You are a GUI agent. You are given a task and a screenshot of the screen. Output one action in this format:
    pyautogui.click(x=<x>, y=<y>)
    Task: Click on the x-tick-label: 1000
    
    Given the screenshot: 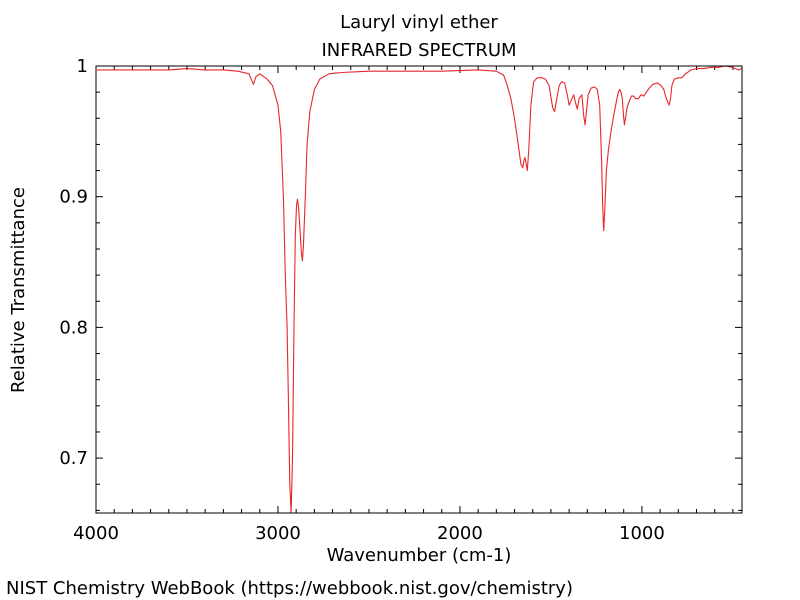 What is the action you would take?
    pyautogui.click(x=642, y=533)
    